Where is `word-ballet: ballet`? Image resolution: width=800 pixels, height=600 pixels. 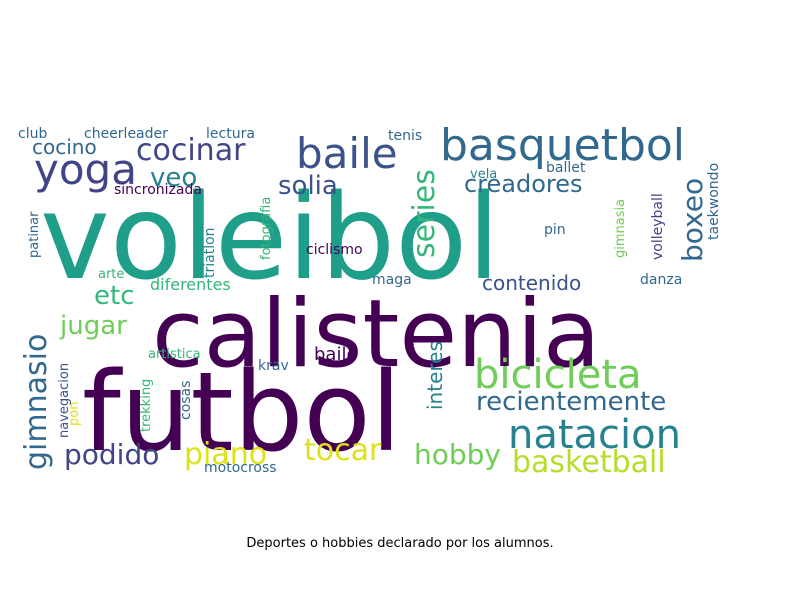 word-ballet: ballet is located at coordinates (566, 168).